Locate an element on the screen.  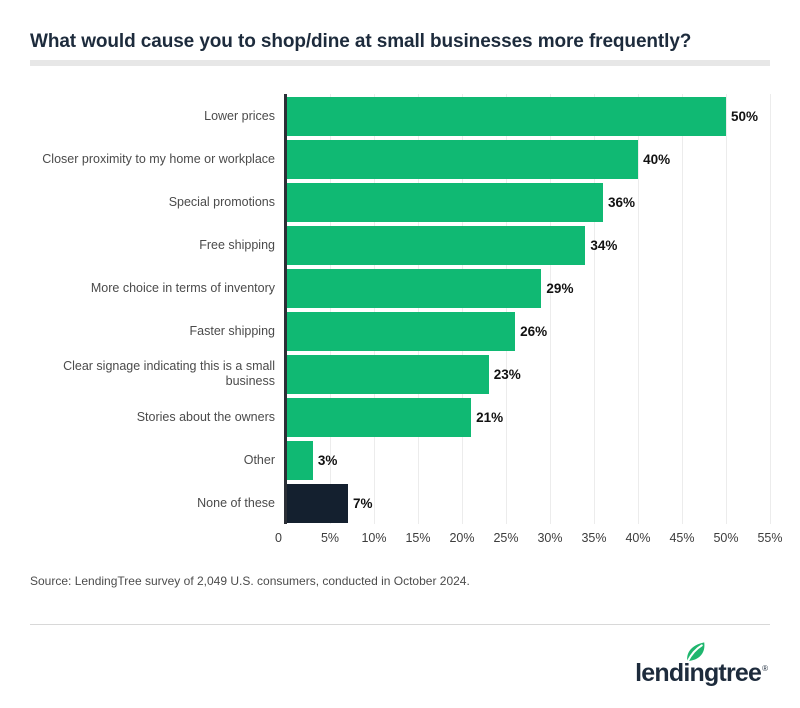
bar-row: Stories about the owners 21% is located at coordinates (400, 417).